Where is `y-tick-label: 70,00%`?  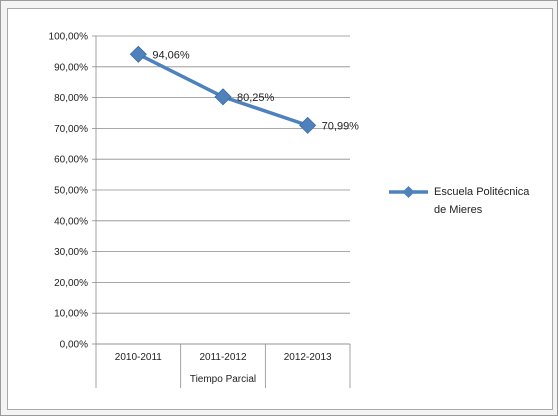
y-tick-label: 70,00% is located at coordinates (71, 129).